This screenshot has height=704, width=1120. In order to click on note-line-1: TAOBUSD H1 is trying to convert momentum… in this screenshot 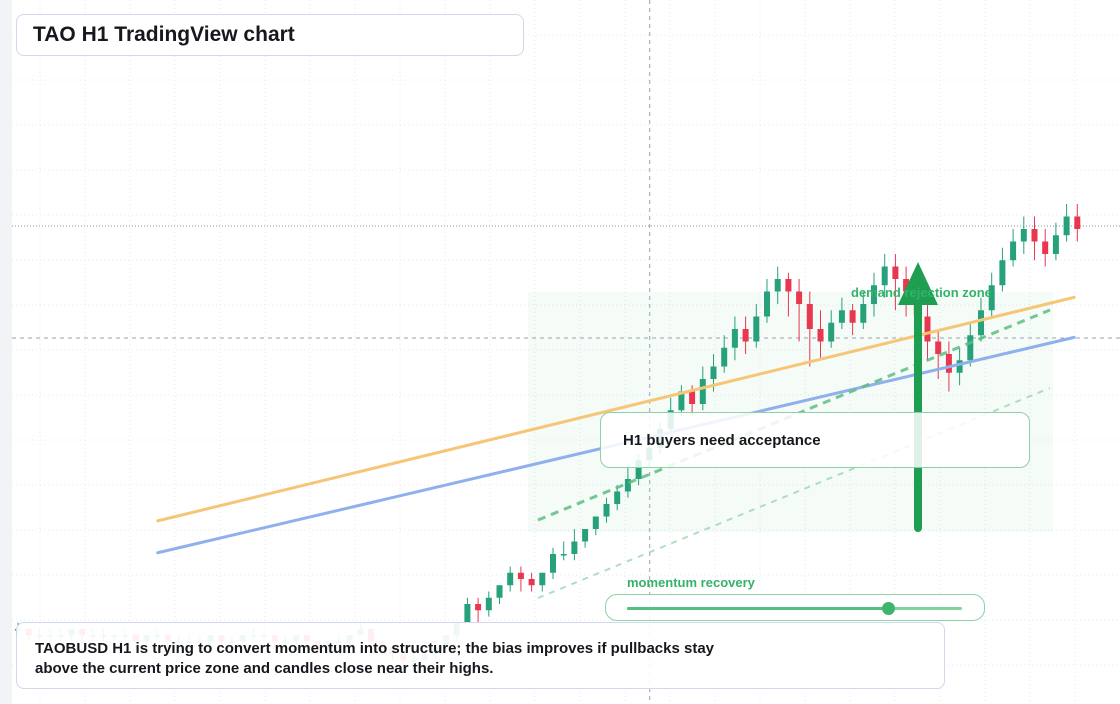, I will do `click(375, 648)`.